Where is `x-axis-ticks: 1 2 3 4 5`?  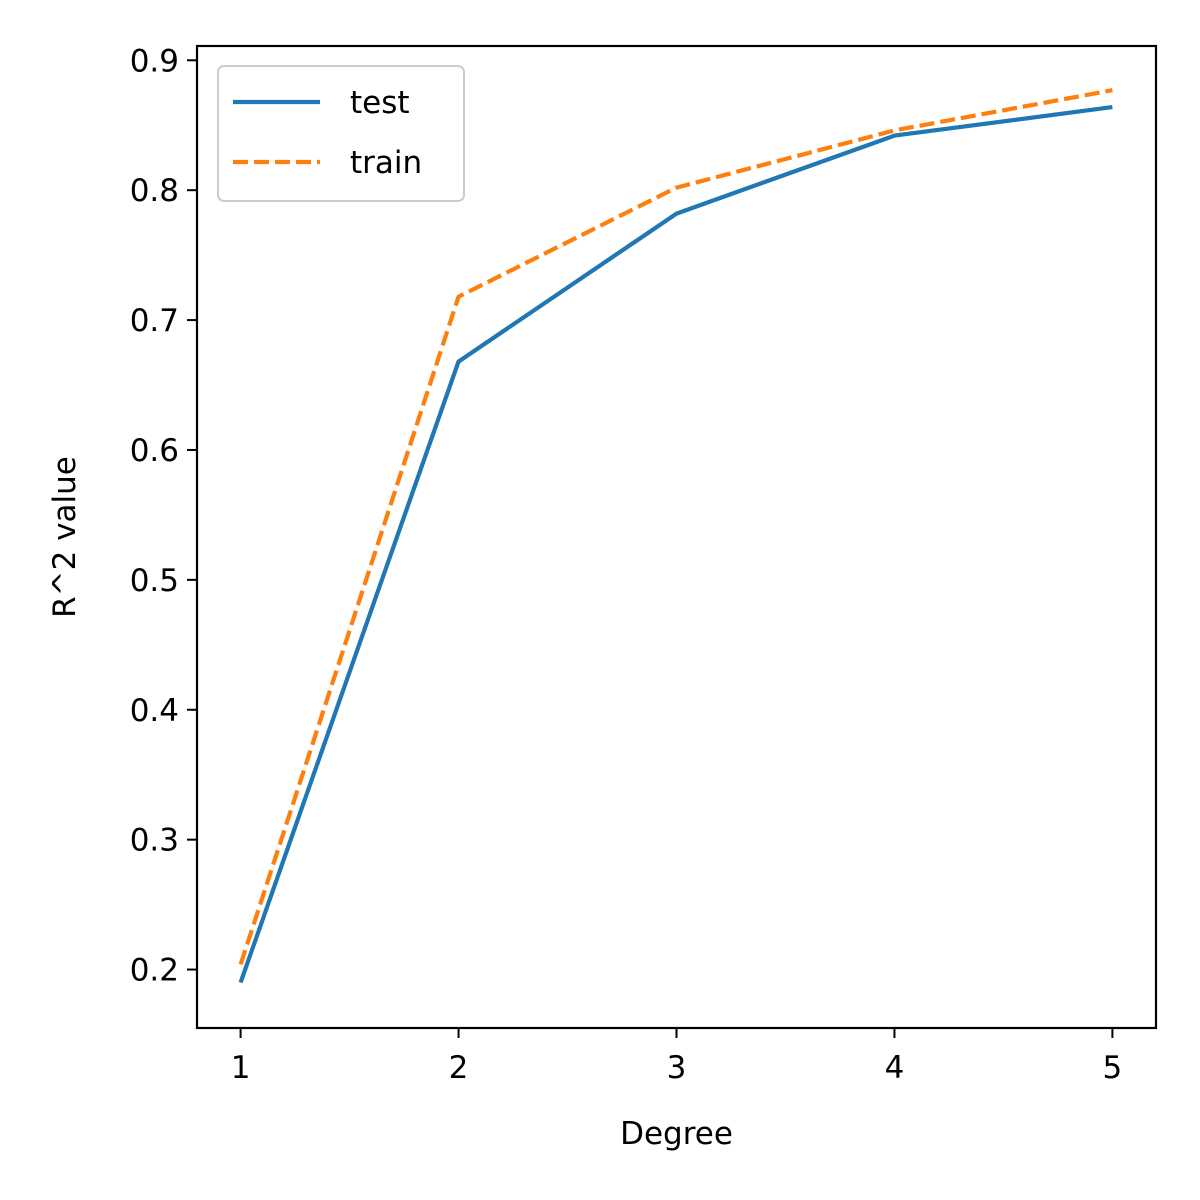
x-axis-ticks: 1 2 3 4 5 is located at coordinates (677, 1057).